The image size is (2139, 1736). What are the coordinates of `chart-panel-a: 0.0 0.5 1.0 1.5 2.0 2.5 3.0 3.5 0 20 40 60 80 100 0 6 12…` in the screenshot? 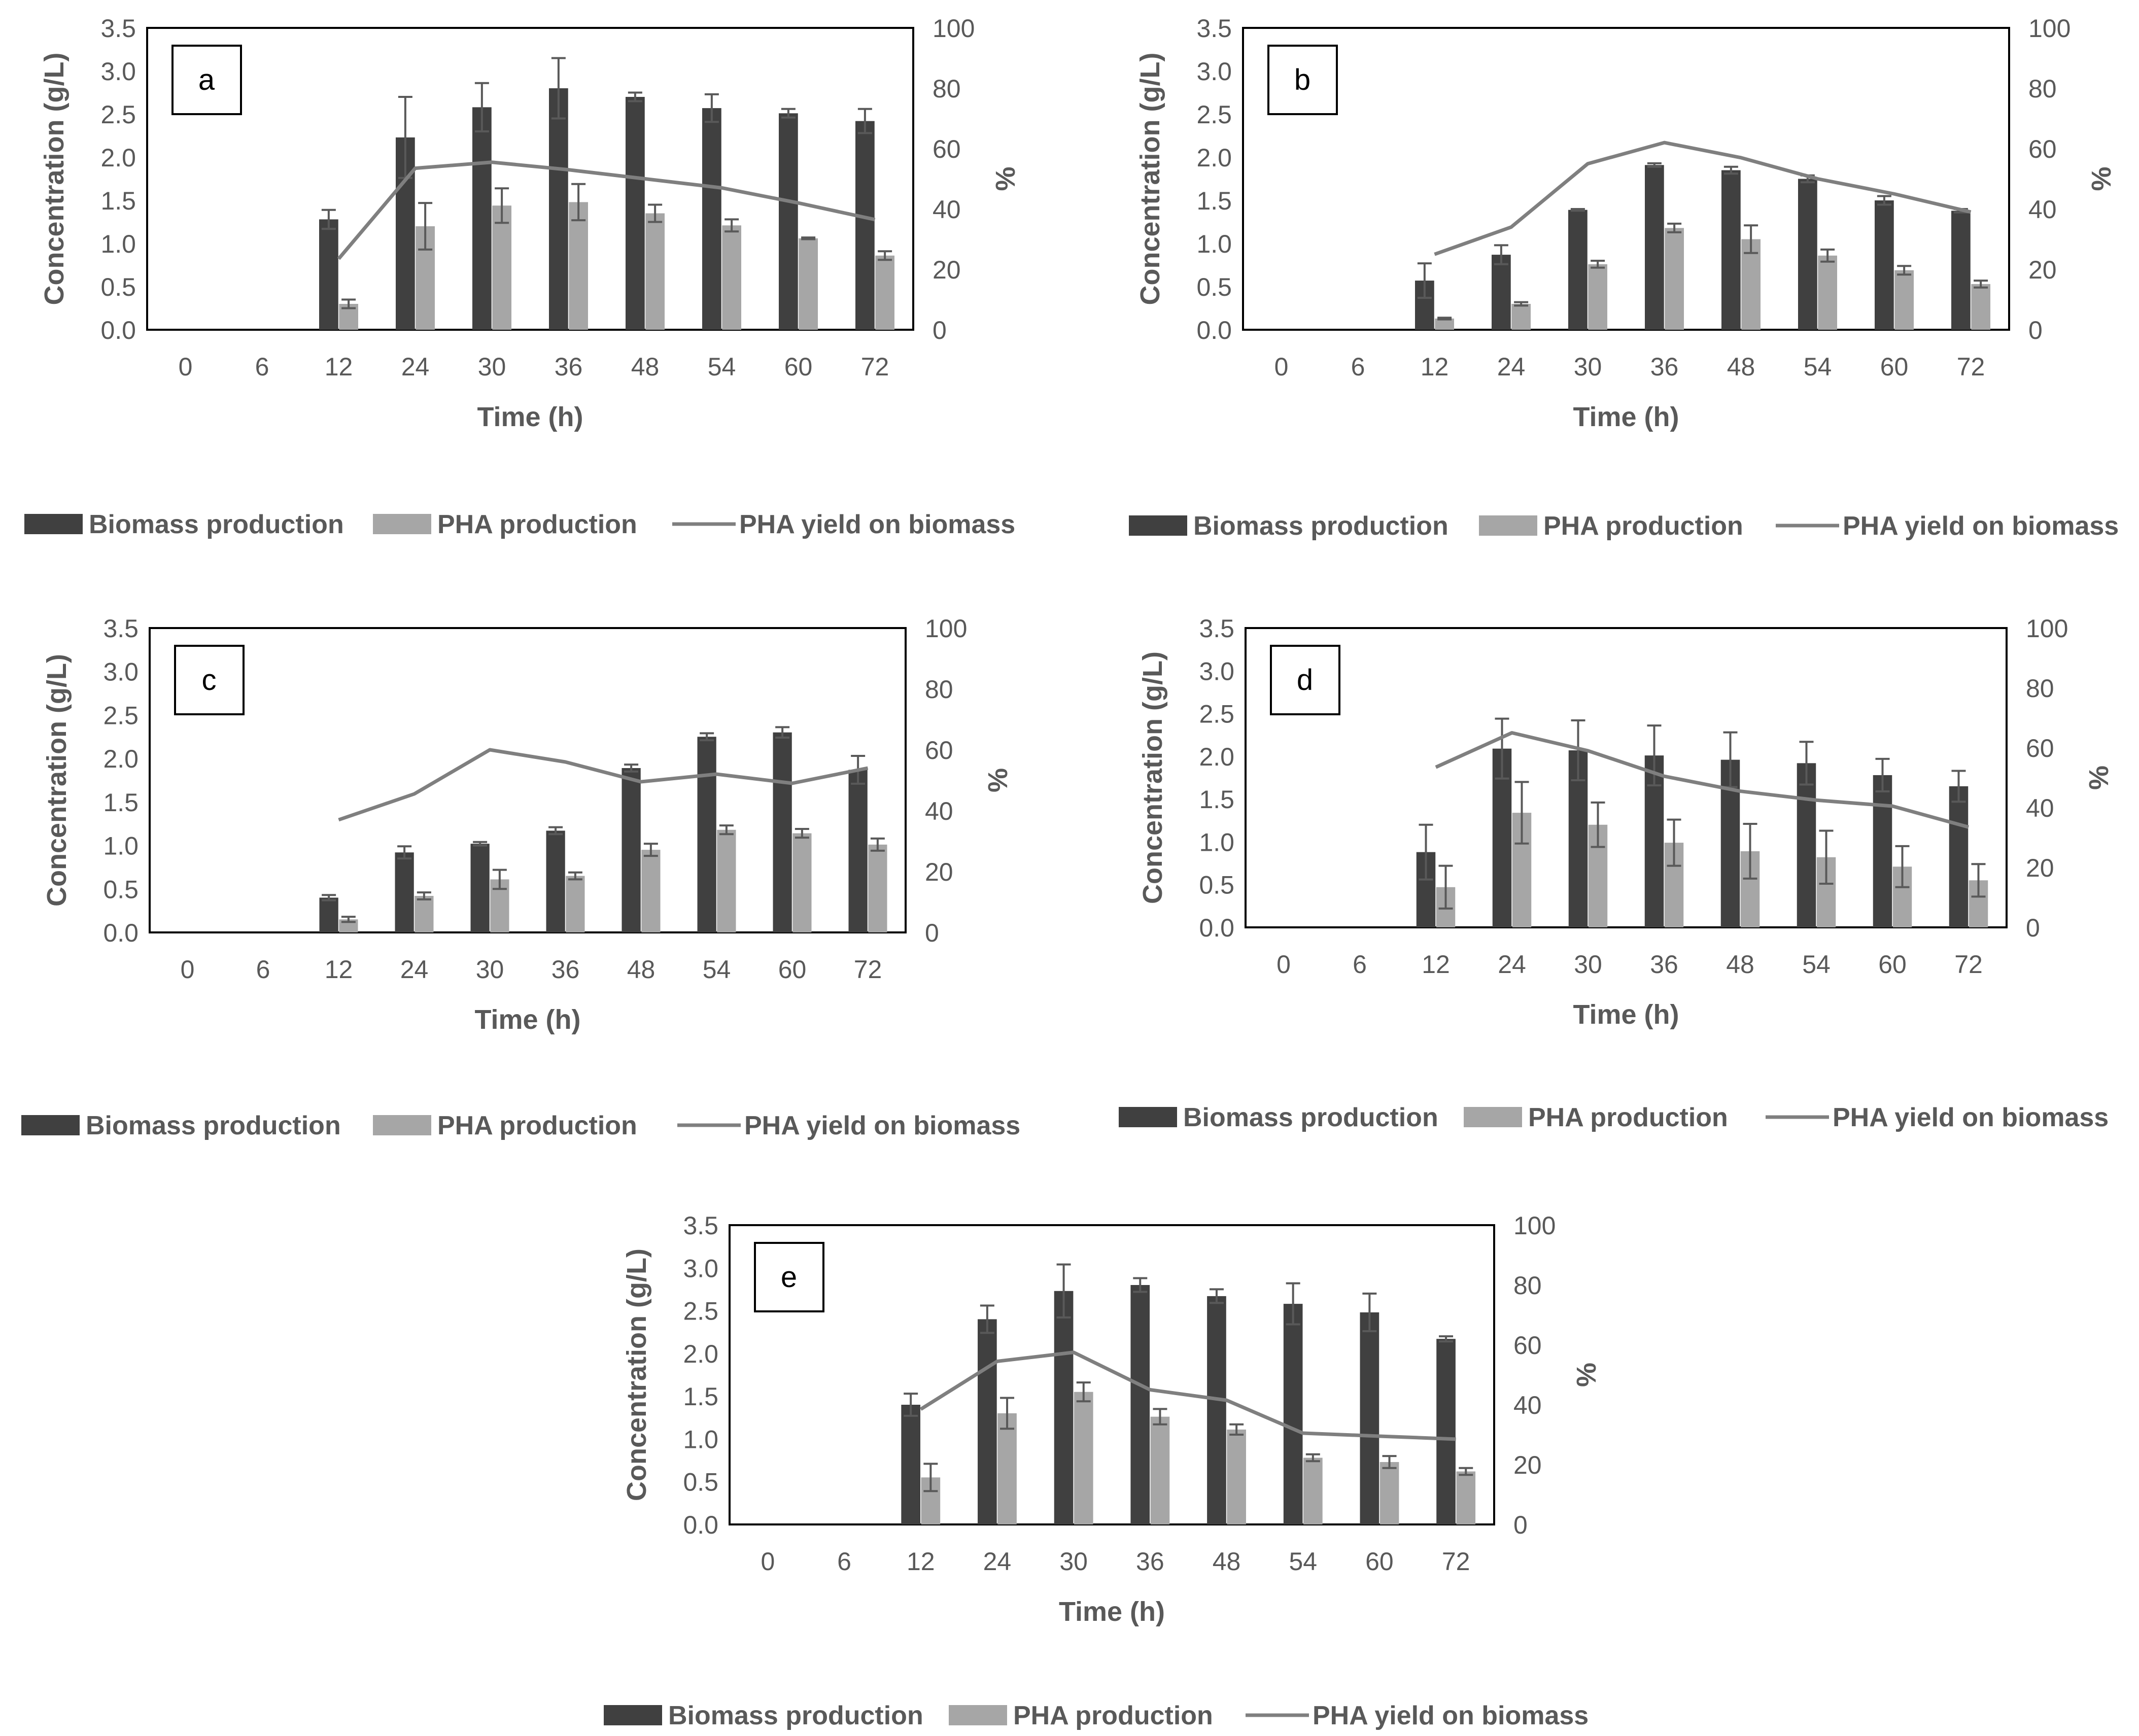 It's located at (522, 276).